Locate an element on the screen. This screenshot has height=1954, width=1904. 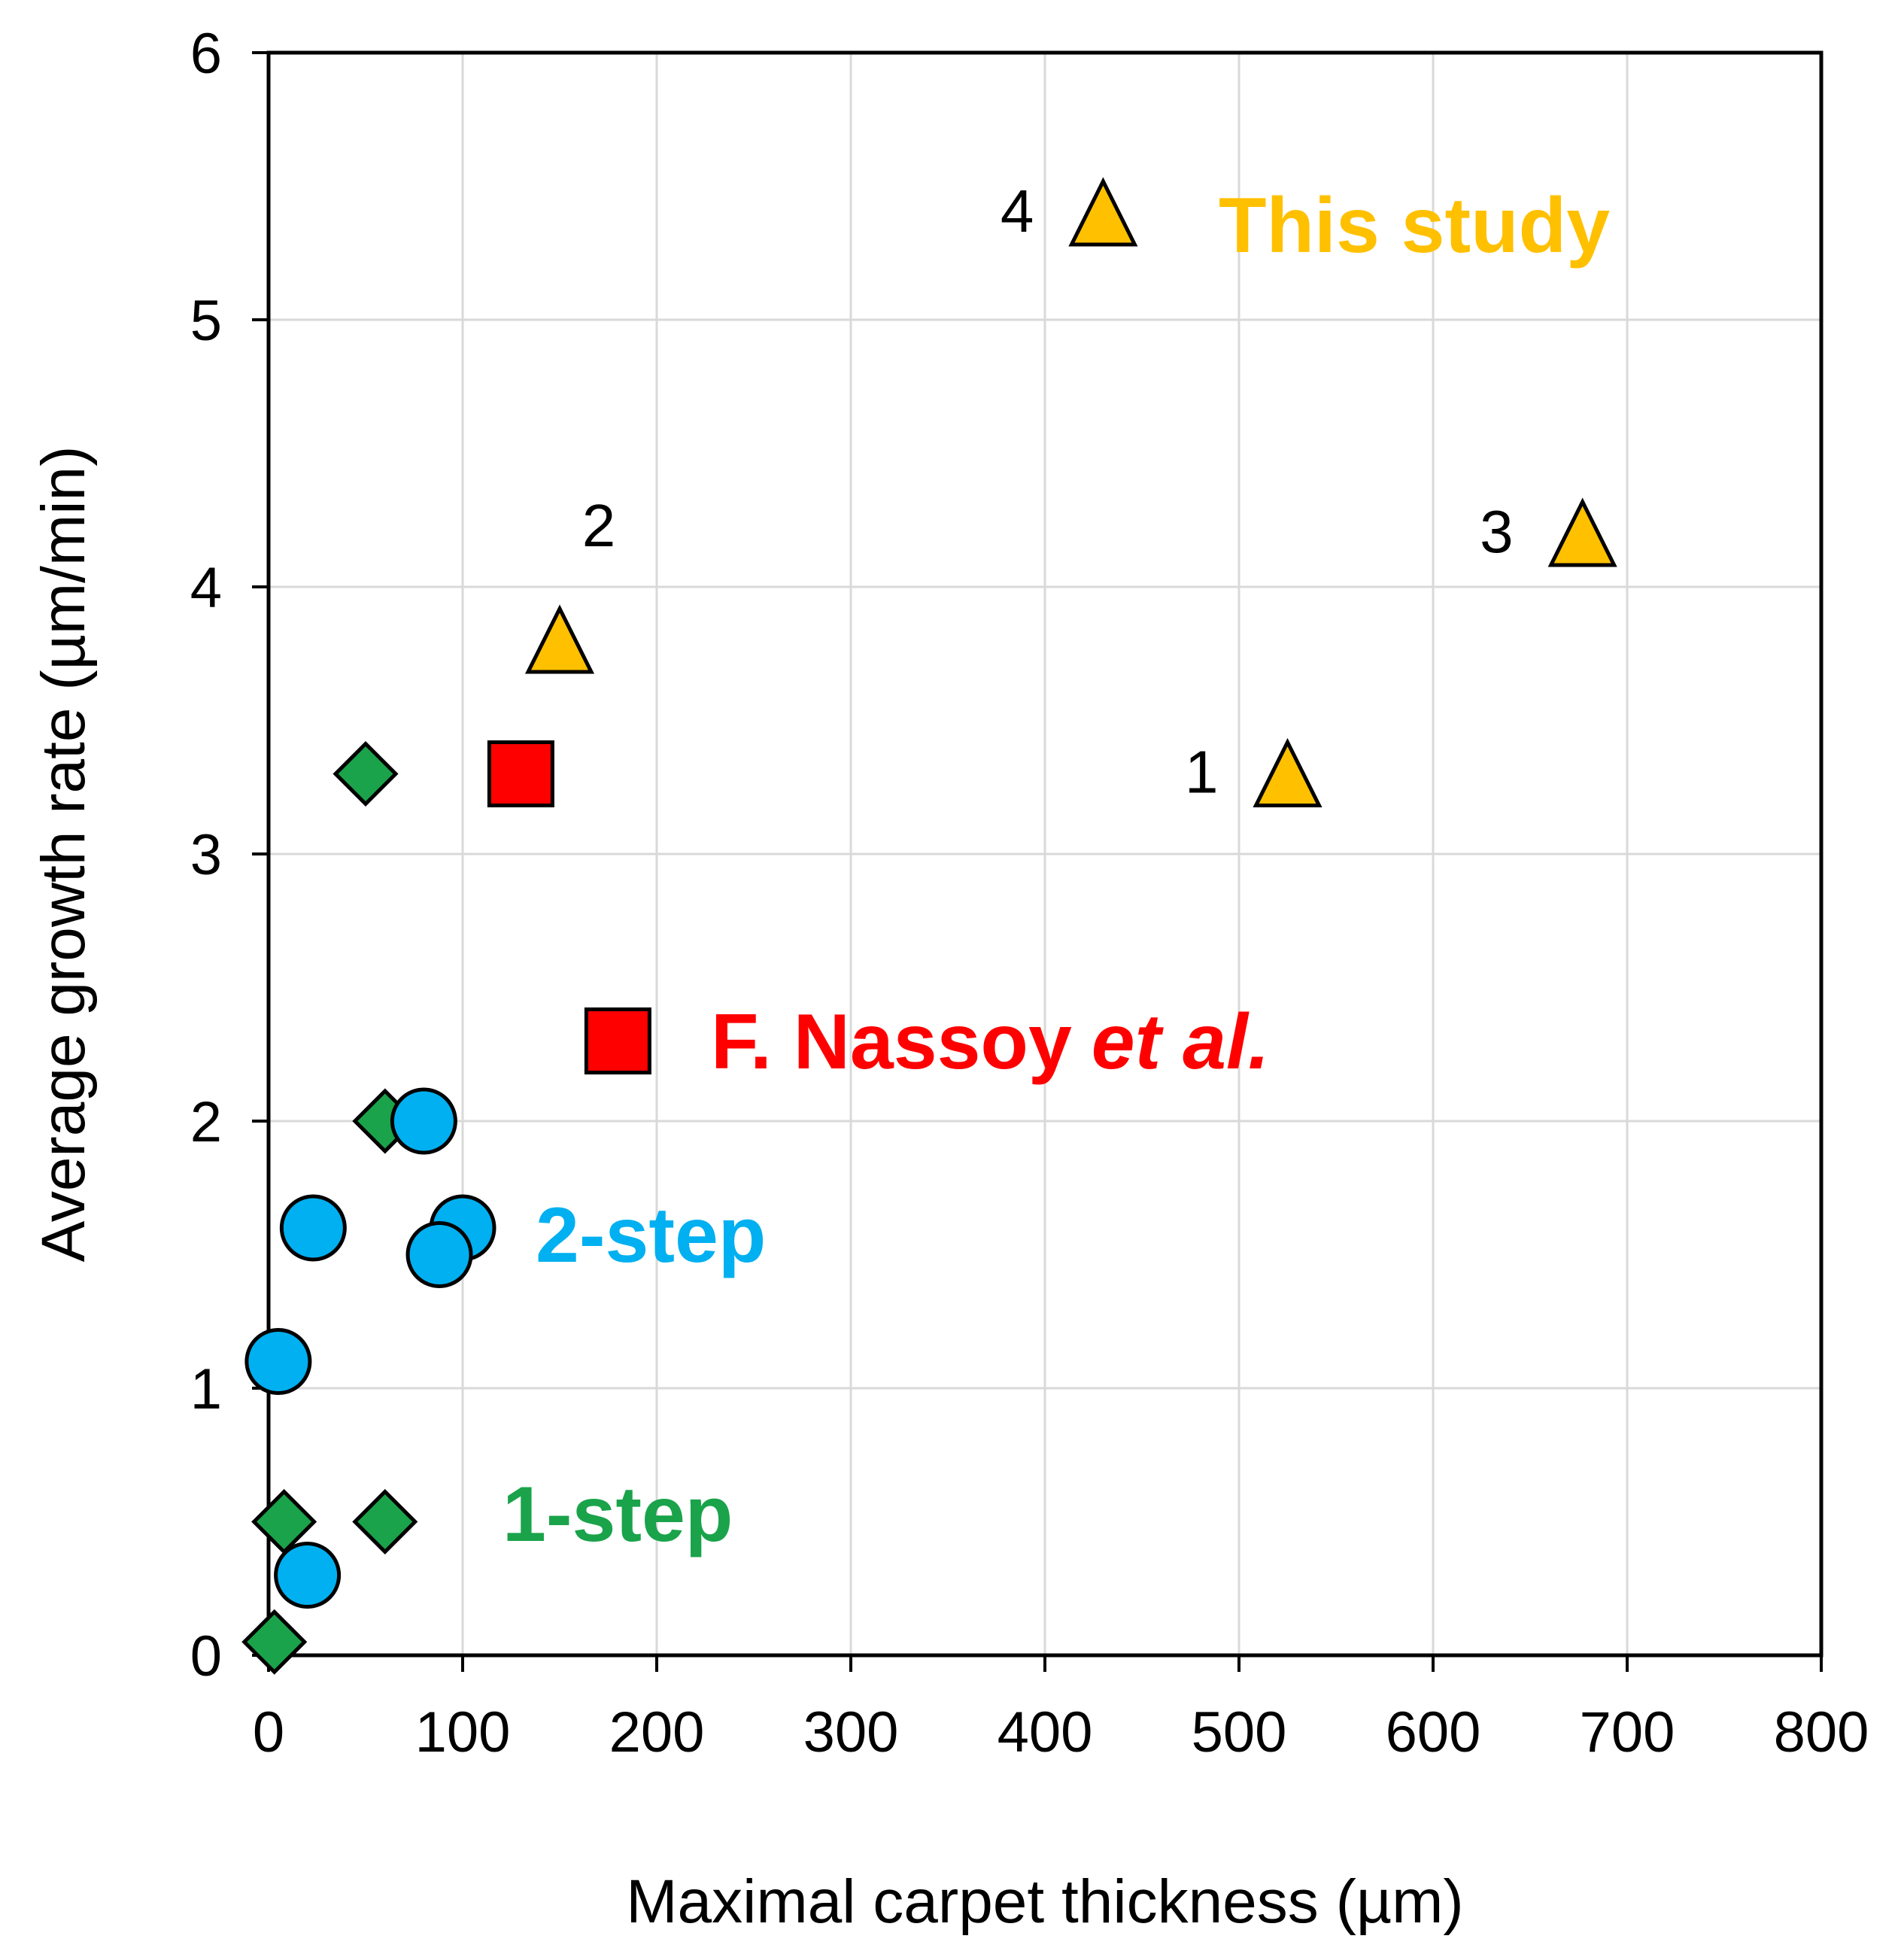
one-step-label: 1-step is located at coordinates (618, 1515).